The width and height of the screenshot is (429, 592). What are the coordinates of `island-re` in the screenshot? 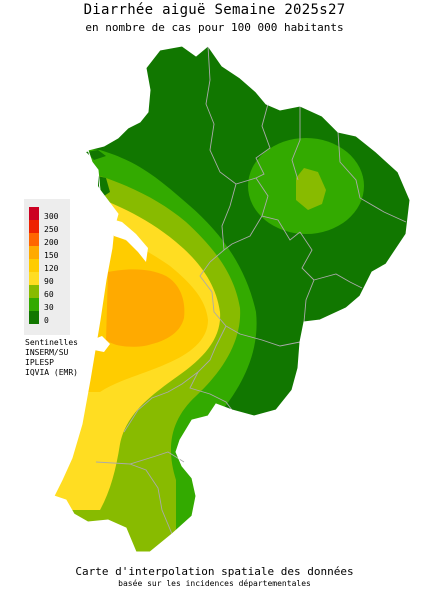 It's located at (96, 155).